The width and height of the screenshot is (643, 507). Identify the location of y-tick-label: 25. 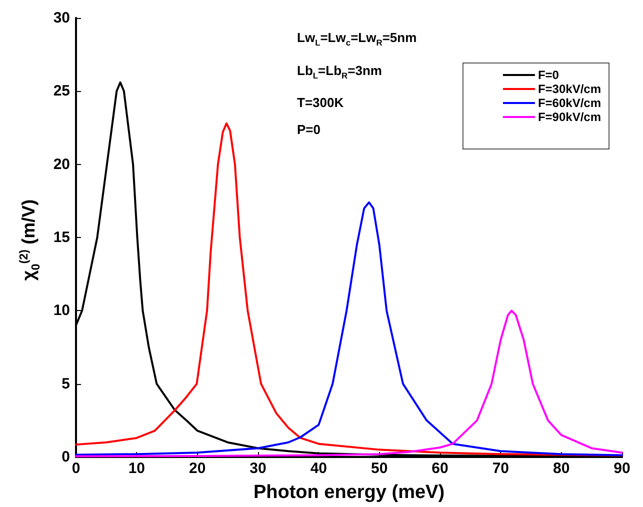
(61, 91).